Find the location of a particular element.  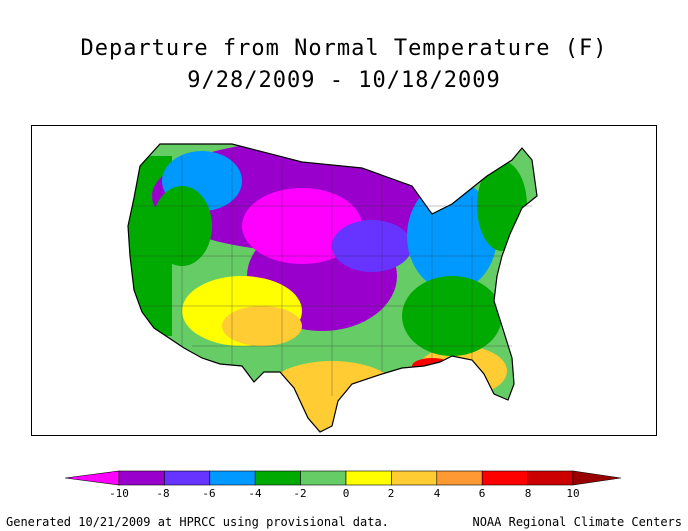

map-date-range: 9/28/2009 - 10/18/2009 is located at coordinates (344, 80).